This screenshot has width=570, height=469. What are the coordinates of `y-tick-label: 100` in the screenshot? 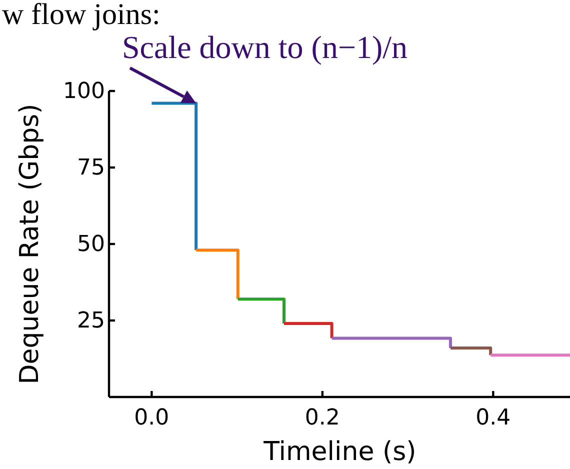 It's located at (84, 91).